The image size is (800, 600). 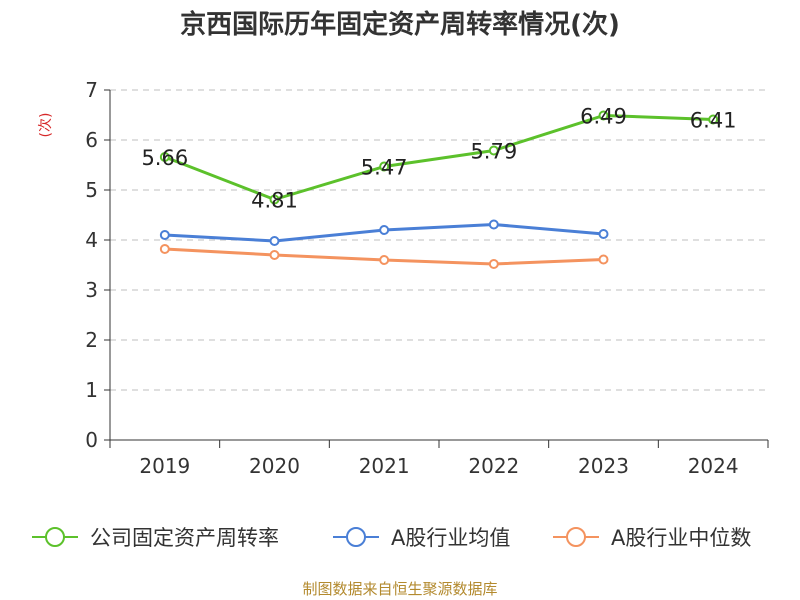 What do you see at coordinates (681, 538) in the screenshot?
I see `legend-label: A股行业中位数` at bounding box center [681, 538].